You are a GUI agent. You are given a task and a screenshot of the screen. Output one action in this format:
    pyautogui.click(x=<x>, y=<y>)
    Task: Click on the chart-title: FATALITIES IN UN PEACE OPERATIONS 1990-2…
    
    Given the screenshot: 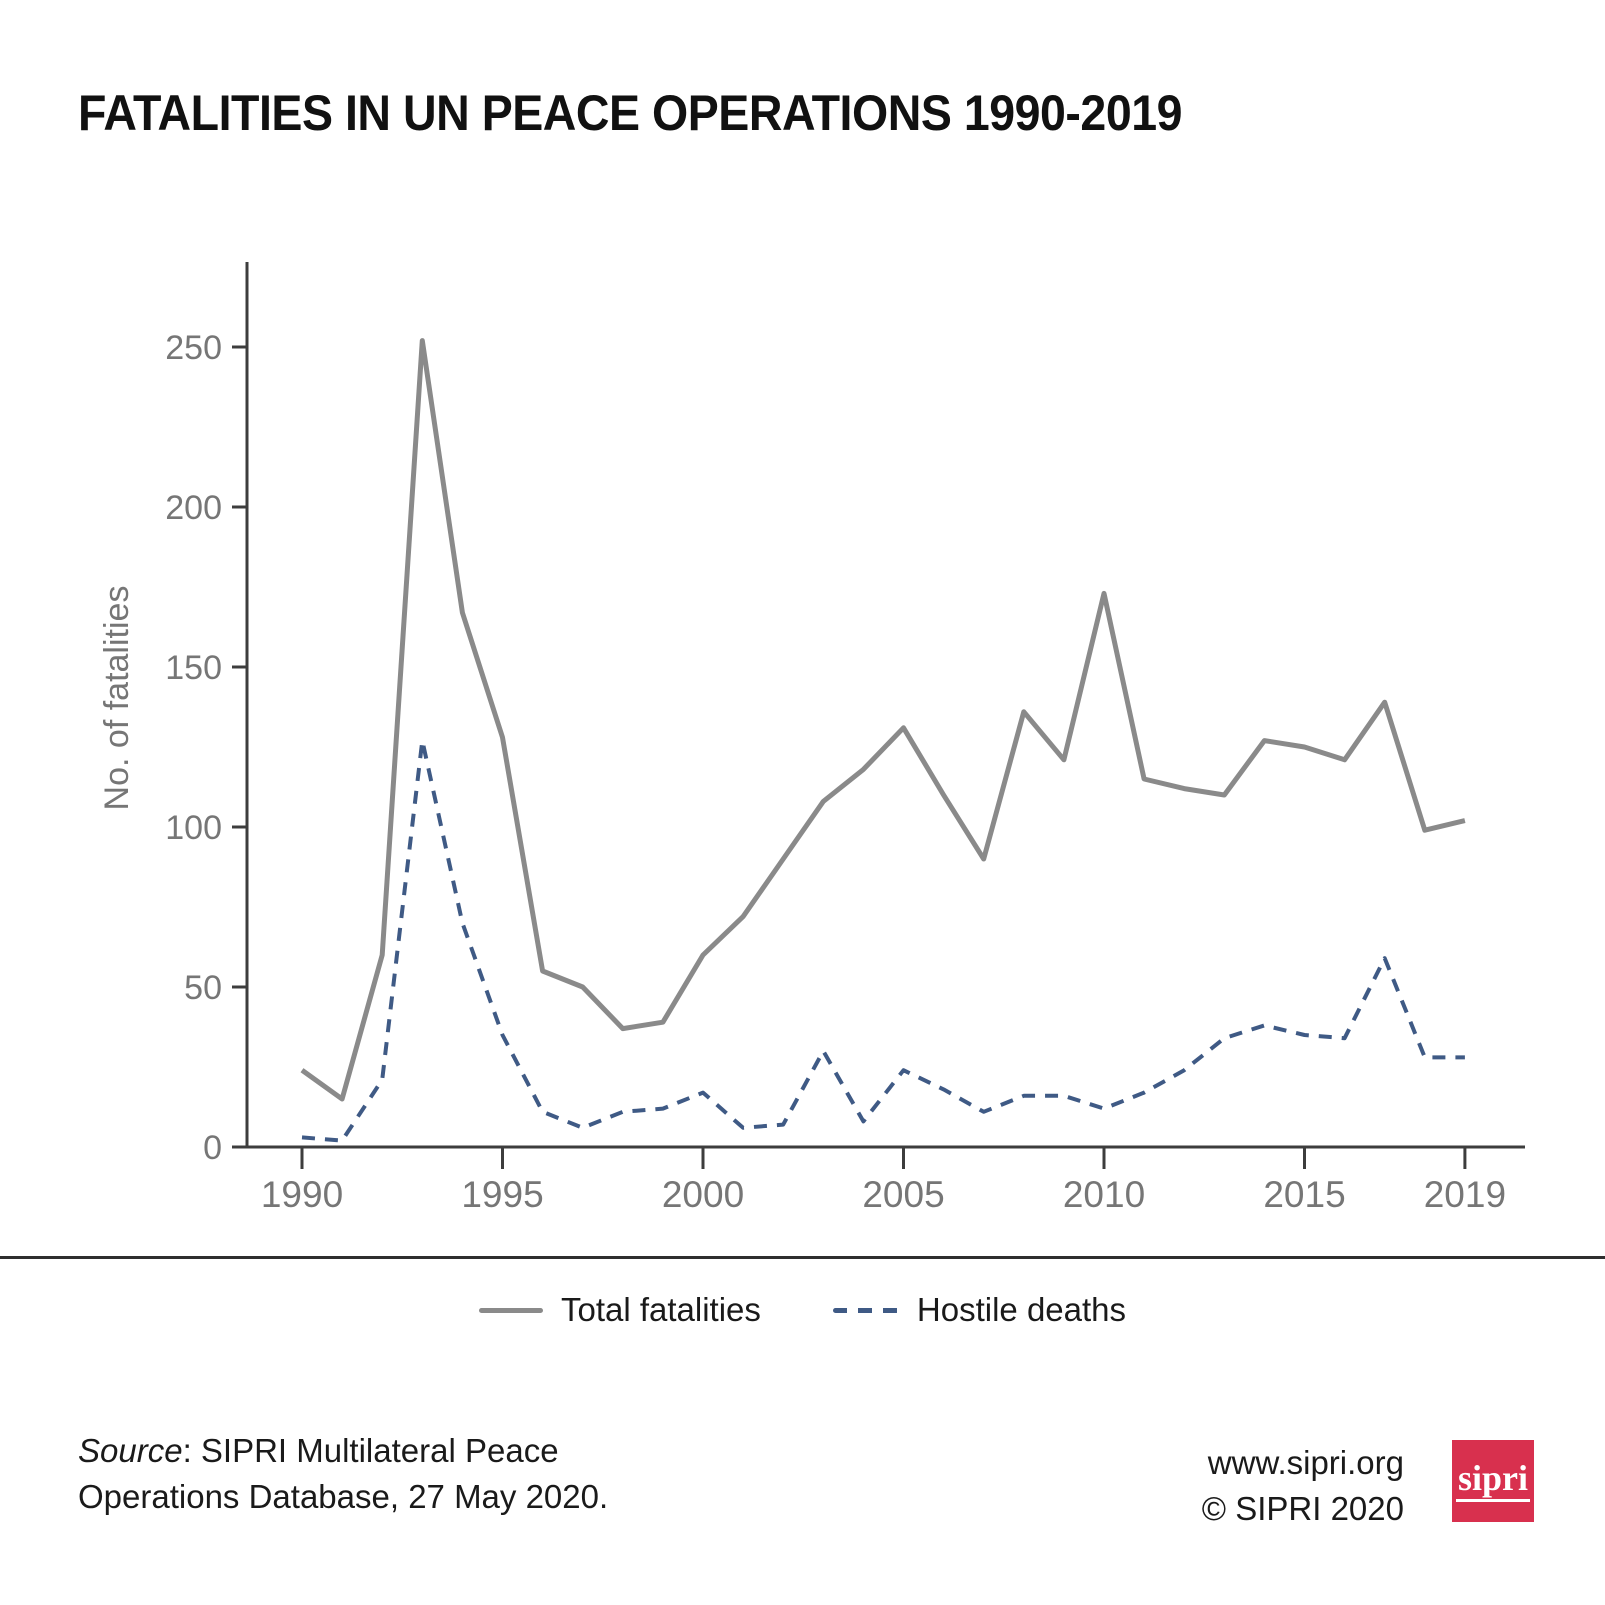 What is the action you would take?
    pyautogui.click(x=630, y=113)
    